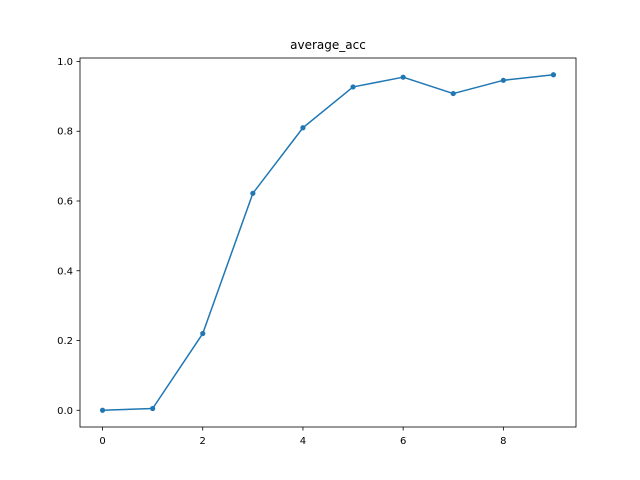 The image size is (640, 480). What do you see at coordinates (65, 271) in the screenshot?
I see `y-tick-label: 0.4` at bounding box center [65, 271].